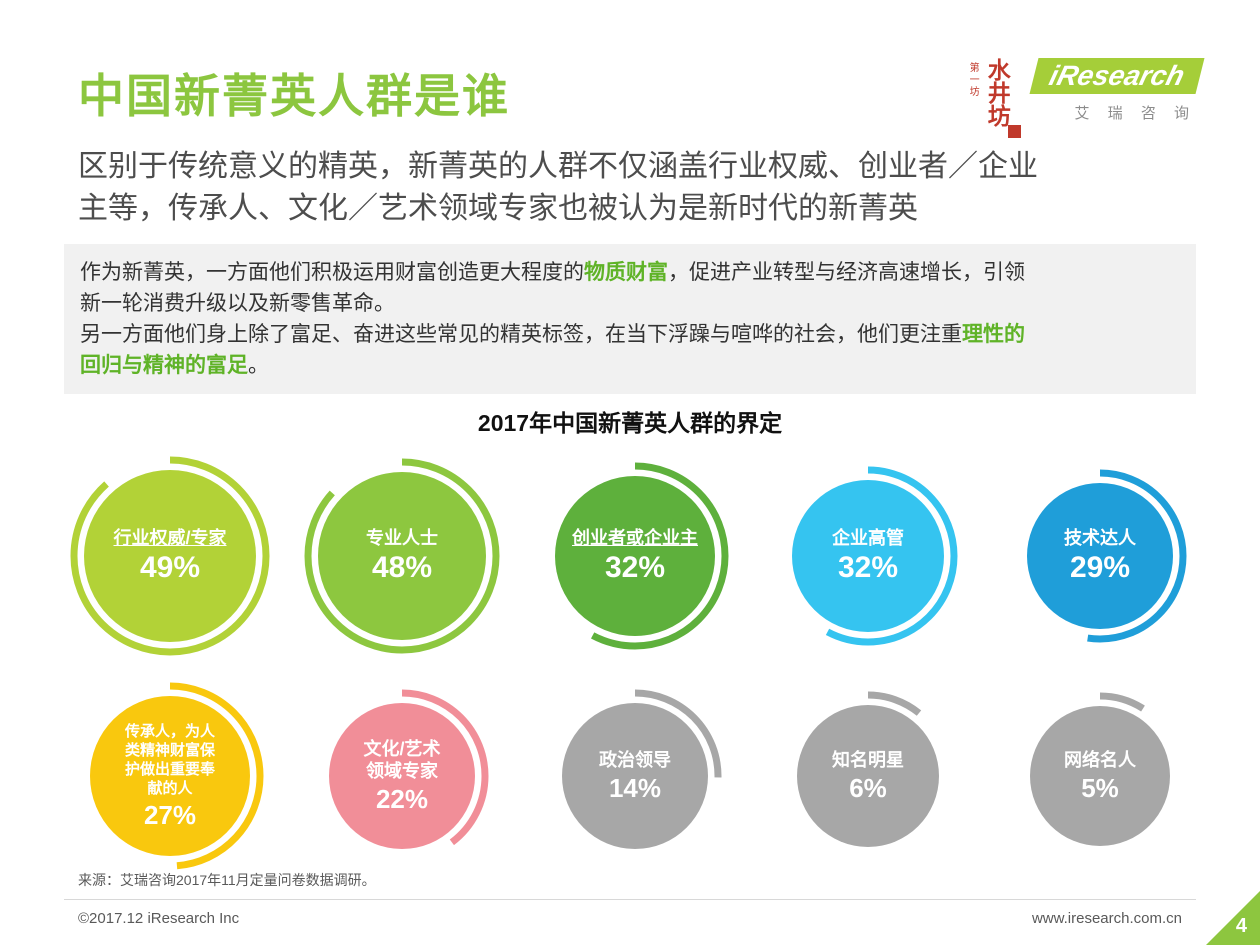 This screenshot has height=945, width=1260. I want to click on highlight-material-wealth: 物质财富, so click(626, 272).